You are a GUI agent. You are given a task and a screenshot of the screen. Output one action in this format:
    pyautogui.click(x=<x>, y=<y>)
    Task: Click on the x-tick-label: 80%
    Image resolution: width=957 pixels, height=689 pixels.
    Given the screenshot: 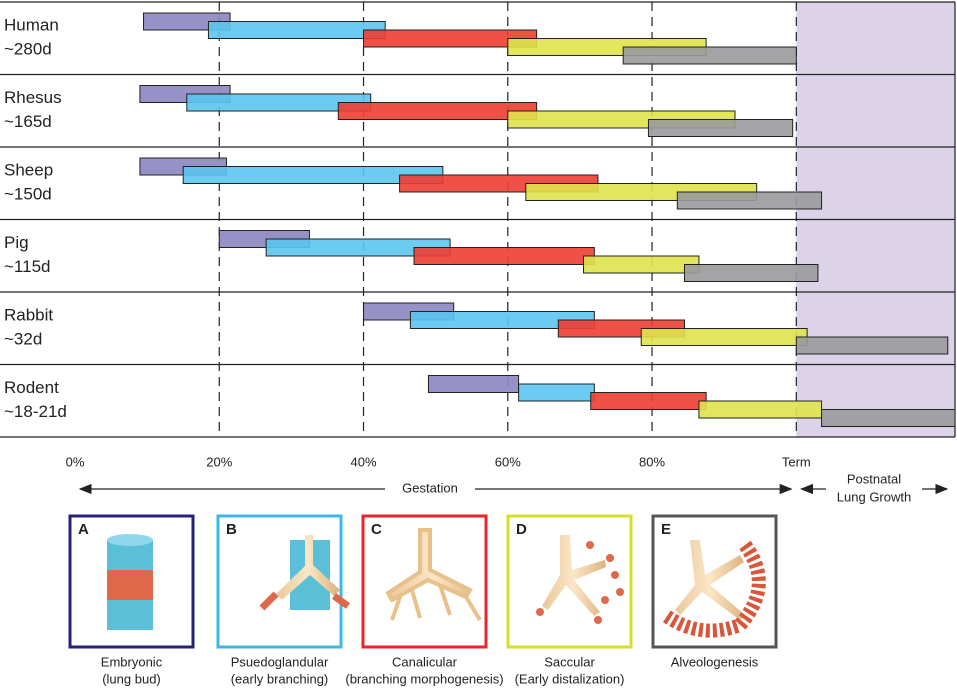 What is the action you would take?
    pyautogui.click(x=652, y=461)
    